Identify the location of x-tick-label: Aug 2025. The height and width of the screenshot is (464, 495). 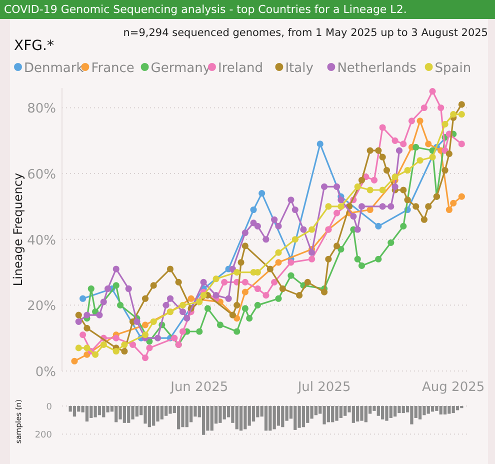
(453, 387).